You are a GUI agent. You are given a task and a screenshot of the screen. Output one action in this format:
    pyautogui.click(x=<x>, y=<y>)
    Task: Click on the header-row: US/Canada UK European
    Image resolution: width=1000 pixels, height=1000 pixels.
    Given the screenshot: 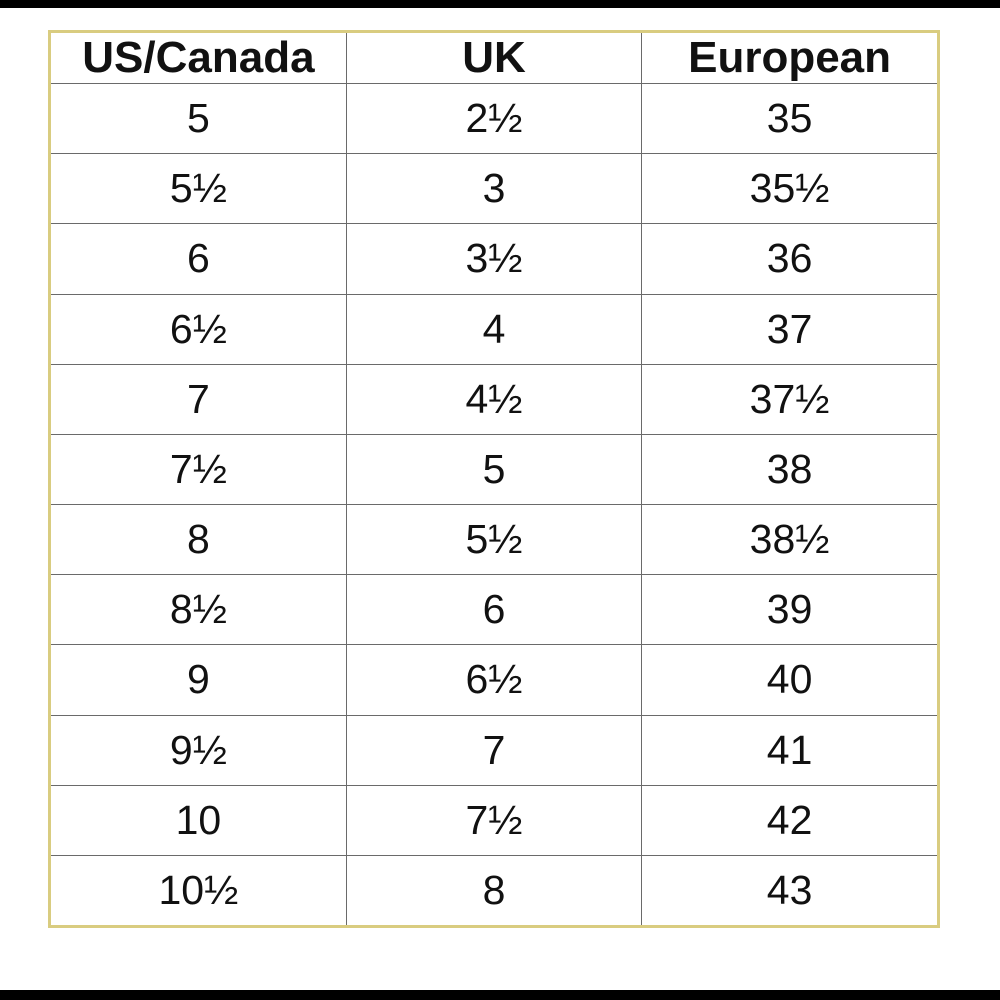 What is the action you would take?
    pyautogui.click(x=494, y=58)
    